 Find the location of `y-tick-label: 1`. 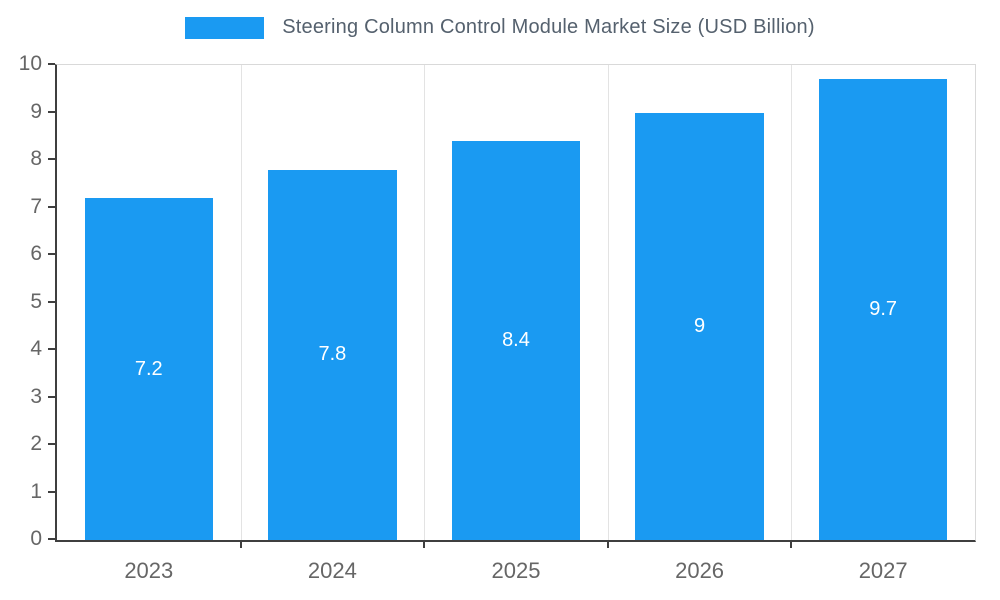

y-tick-label: 1 is located at coordinates (36, 491).